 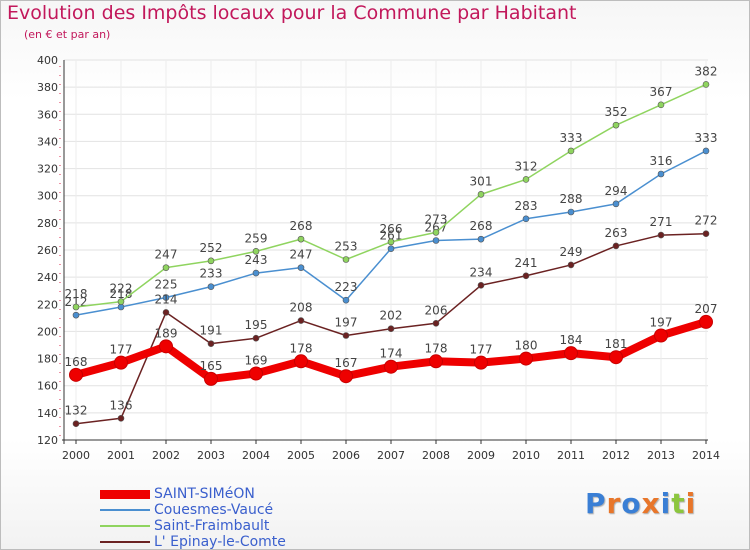 What do you see at coordinates (616, 191) in the screenshot?
I see `data-label: 294` at bounding box center [616, 191].